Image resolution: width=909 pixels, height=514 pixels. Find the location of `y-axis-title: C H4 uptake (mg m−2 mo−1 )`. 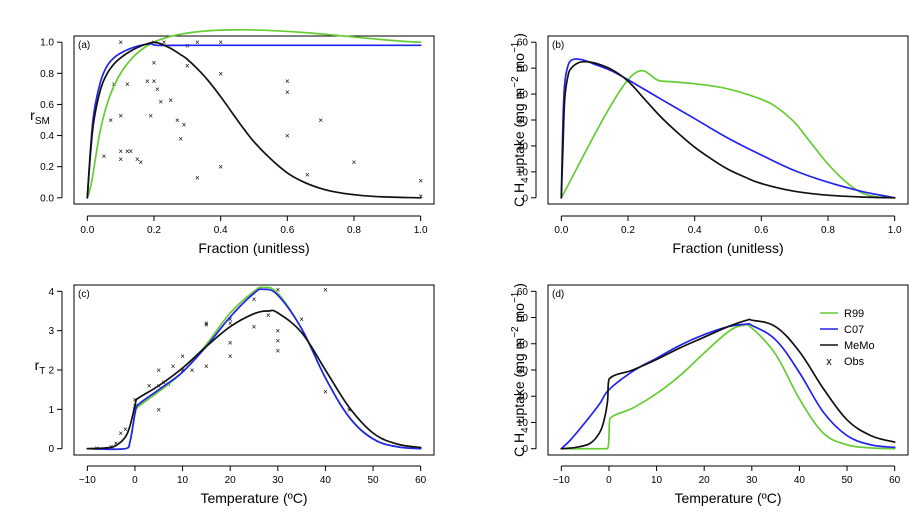

y-axis-title: C H4 uptake (mg m−2 mo−1 ) is located at coordinates (520, 120).